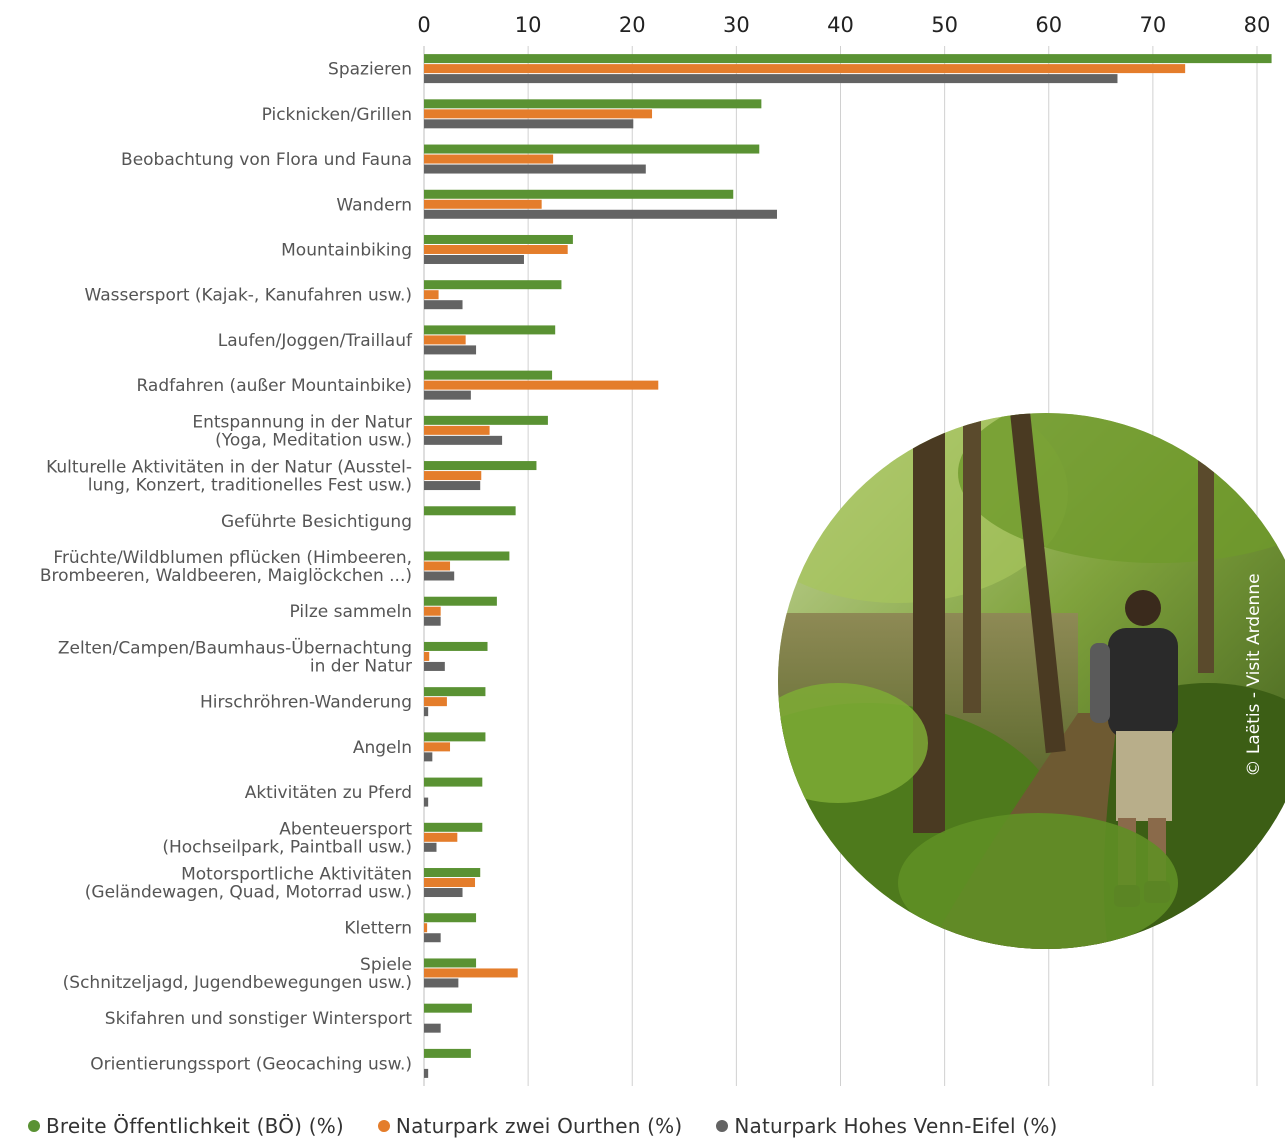 Image resolution: width=1285 pixels, height=1139 pixels. Describe the element at coordinates (296, 875) in the screenshot. I see `category-label-line: Motorsportliche Aktivitäten` at that location.